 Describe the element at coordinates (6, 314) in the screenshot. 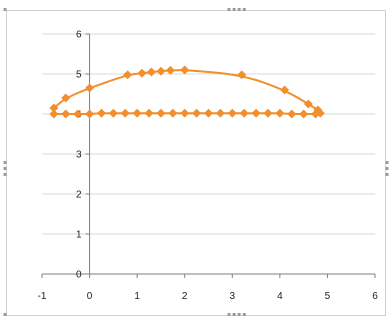

I see `resize-handle-bottom-left: ▪` at that location.